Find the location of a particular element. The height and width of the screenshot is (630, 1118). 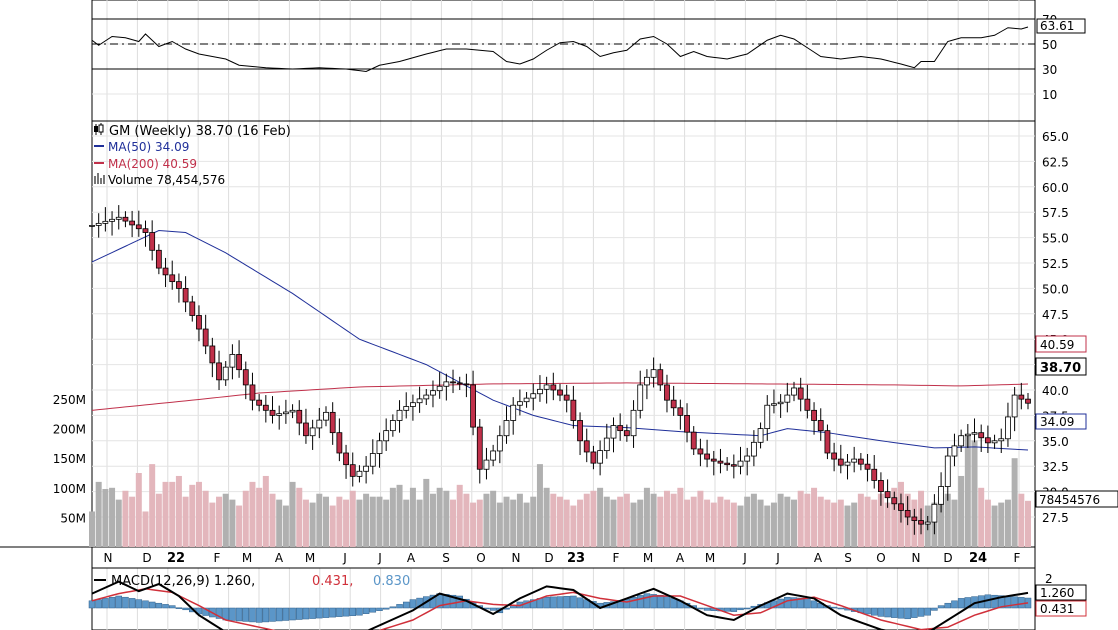

price-tick: 52.5 is located at coordinates (1055, 264).